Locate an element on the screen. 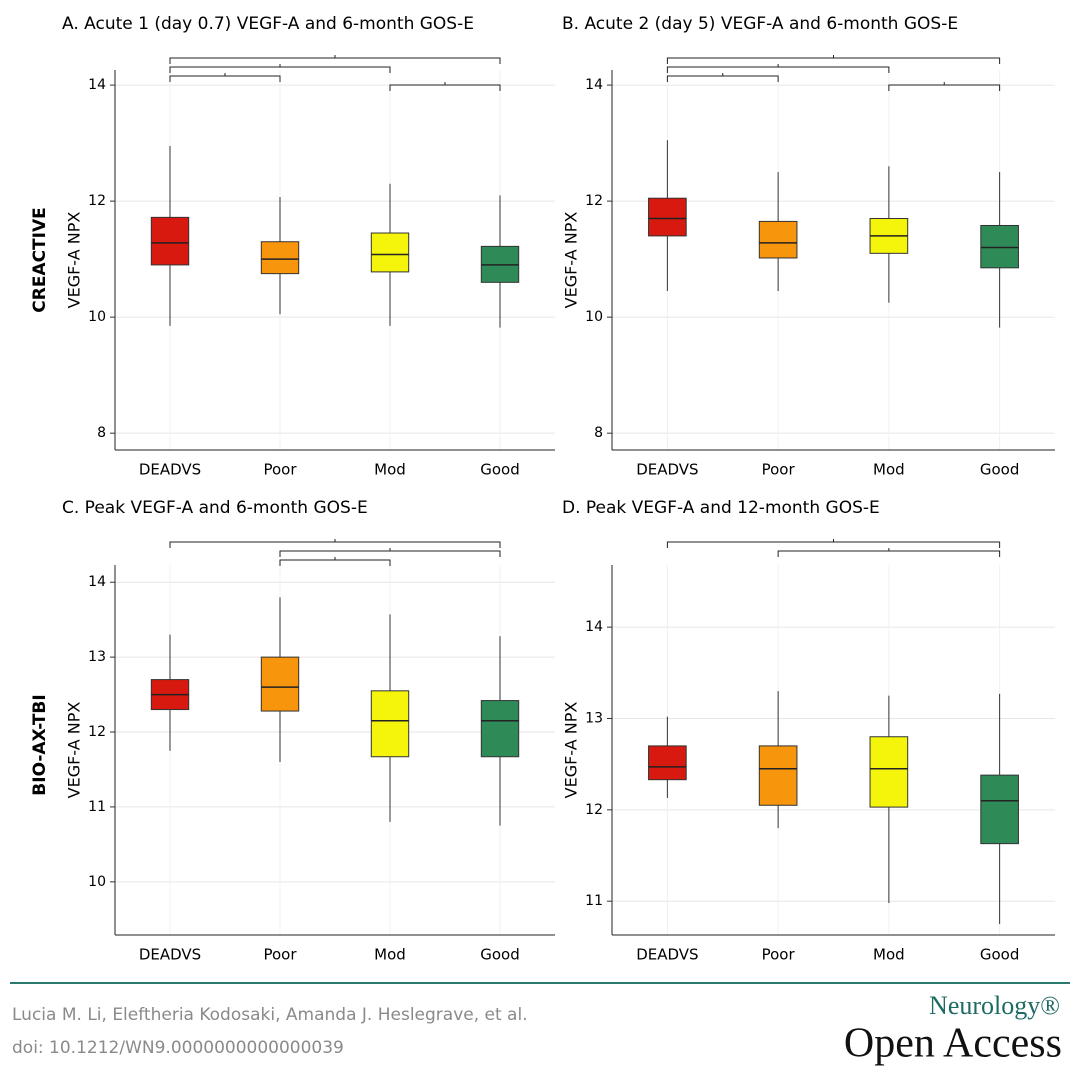 The height and width of the screenshot is (1080, 1080). logo-brand: Neurology® is located at coordinates (994, 1005).